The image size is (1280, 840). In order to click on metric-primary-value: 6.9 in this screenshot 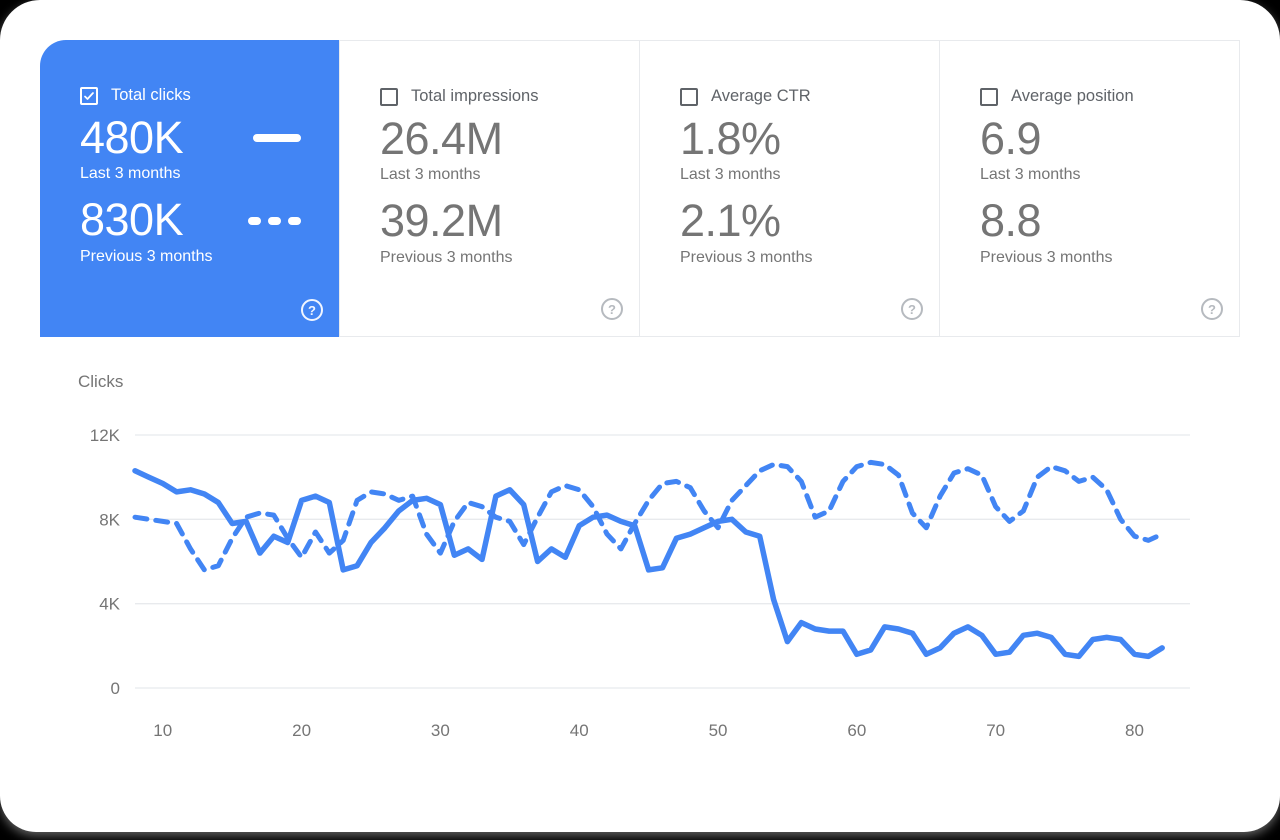, I will do `click(1011, 138)`.